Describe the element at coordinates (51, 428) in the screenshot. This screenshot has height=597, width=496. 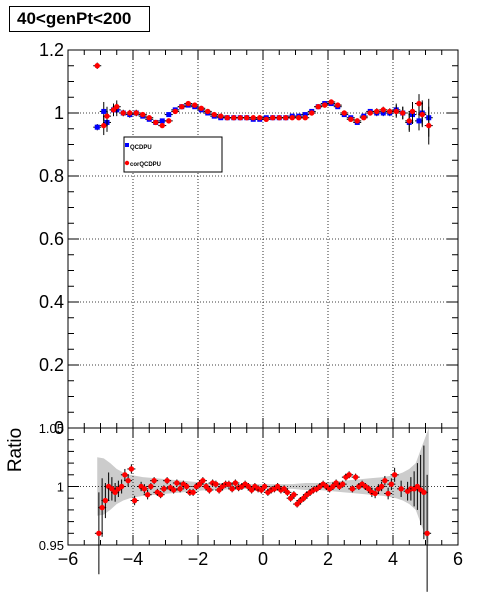
I see `y-tick-label: 1.05` at that location.